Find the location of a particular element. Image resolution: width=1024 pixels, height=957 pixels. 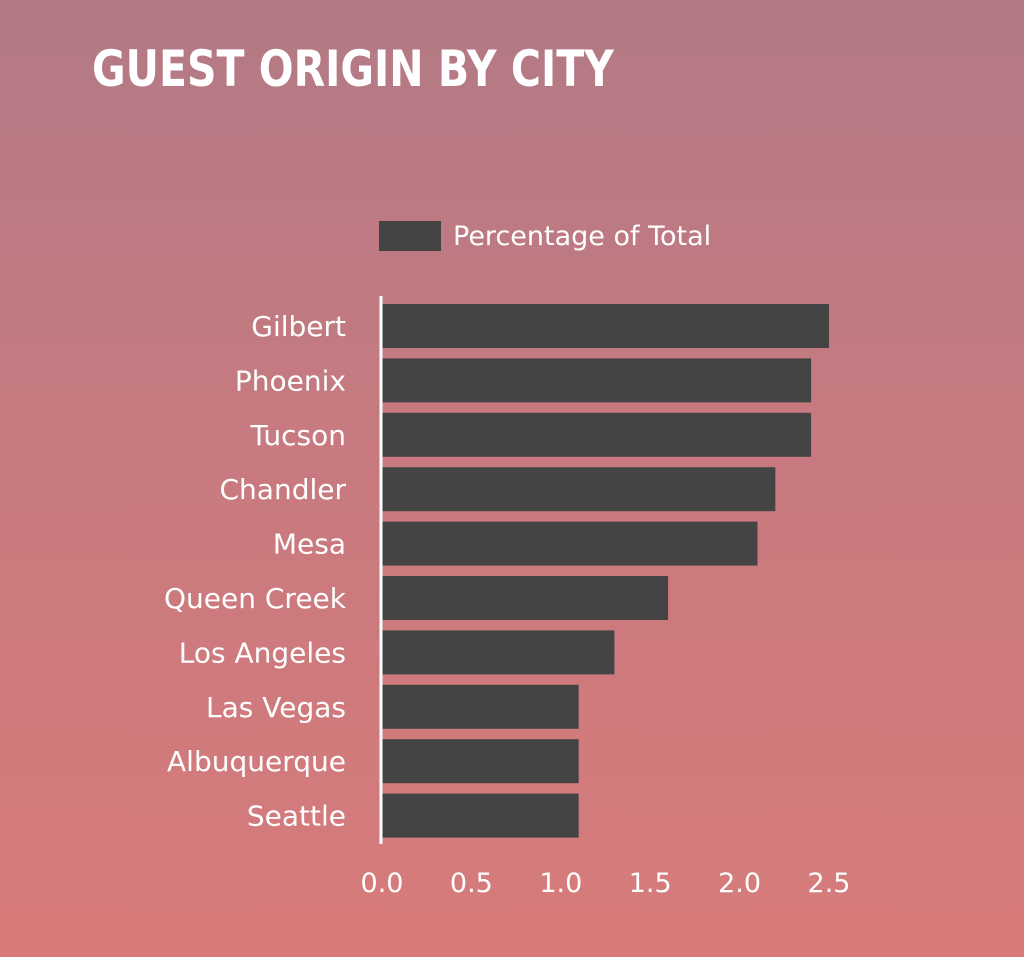

bar-los-angeles is located at coordinates (498, 652).